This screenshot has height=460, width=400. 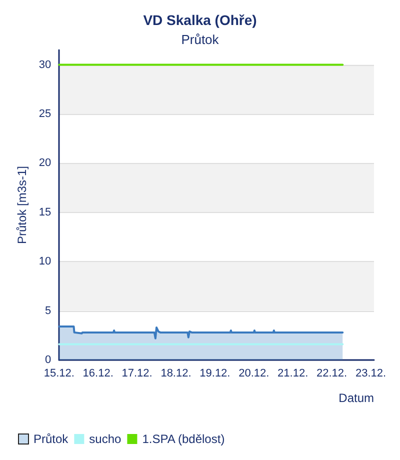 I want to click on x-tick-label: 21.12., so click(x=293, y=374).